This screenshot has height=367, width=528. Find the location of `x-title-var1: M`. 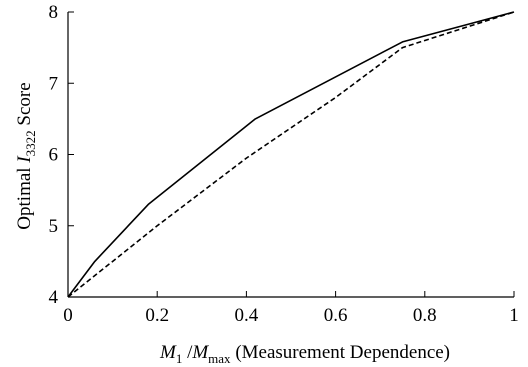

x-title-var1: M is located at coordinates (168, 352).